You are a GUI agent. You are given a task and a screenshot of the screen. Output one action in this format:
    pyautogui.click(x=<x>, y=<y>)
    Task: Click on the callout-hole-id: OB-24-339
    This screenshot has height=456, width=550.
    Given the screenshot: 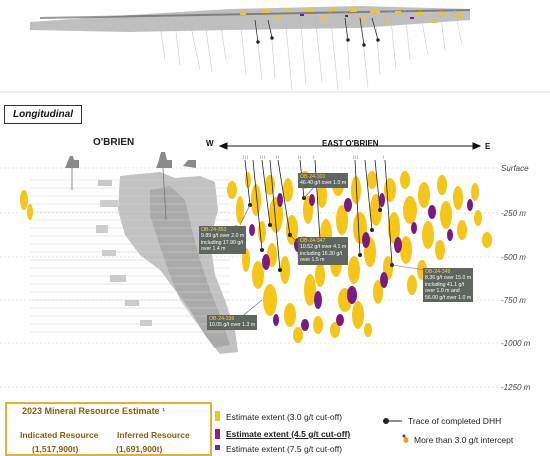 What is the action you would take?
    pyautogui.click(x=222, y=319)
    